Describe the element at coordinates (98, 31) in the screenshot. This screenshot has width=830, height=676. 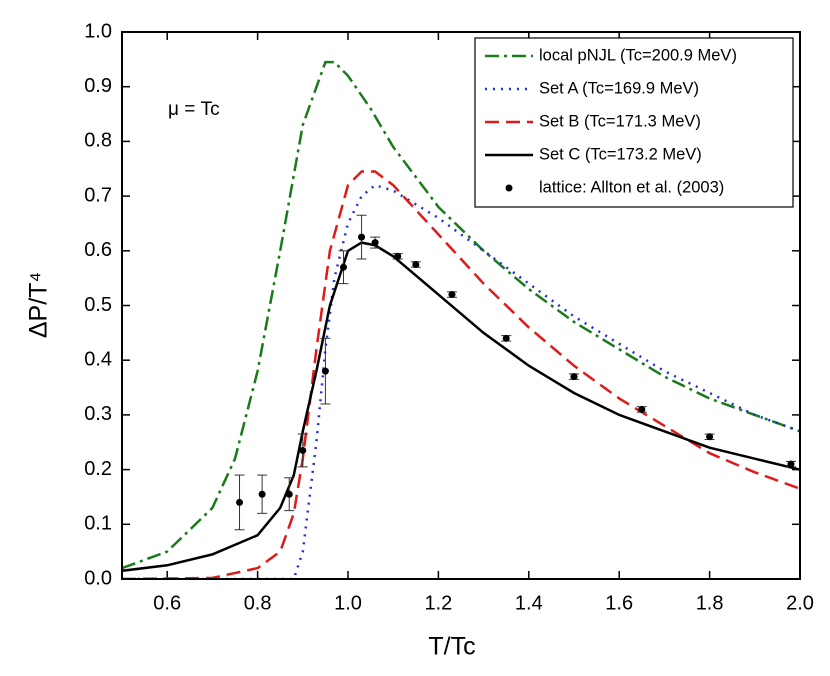
I see `y-tick-label: 1.0` at that location.